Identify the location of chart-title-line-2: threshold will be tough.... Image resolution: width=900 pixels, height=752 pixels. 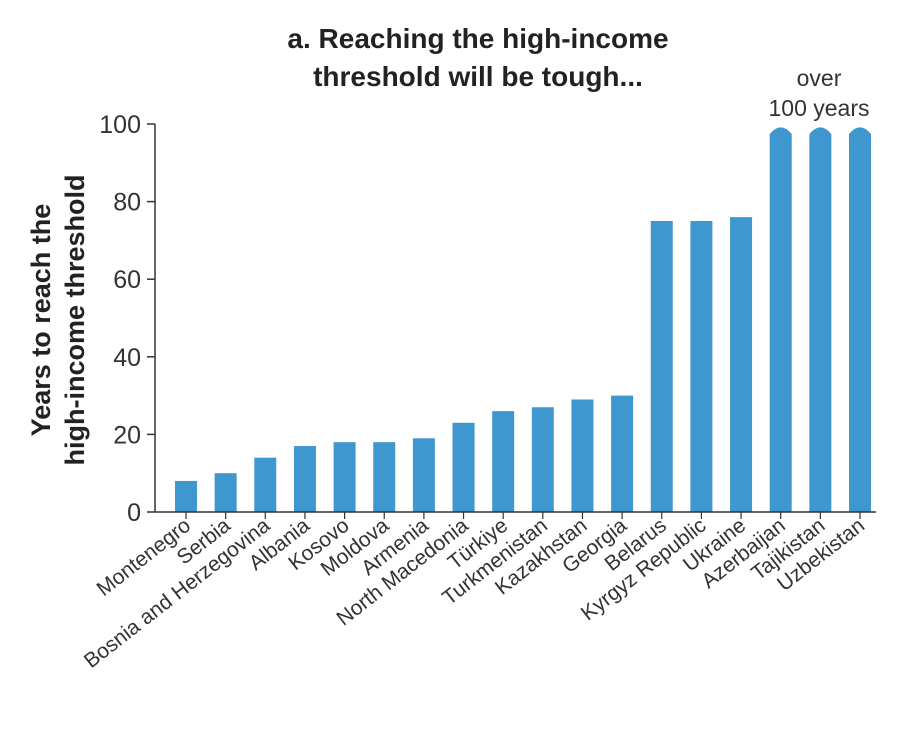
(478, 76).